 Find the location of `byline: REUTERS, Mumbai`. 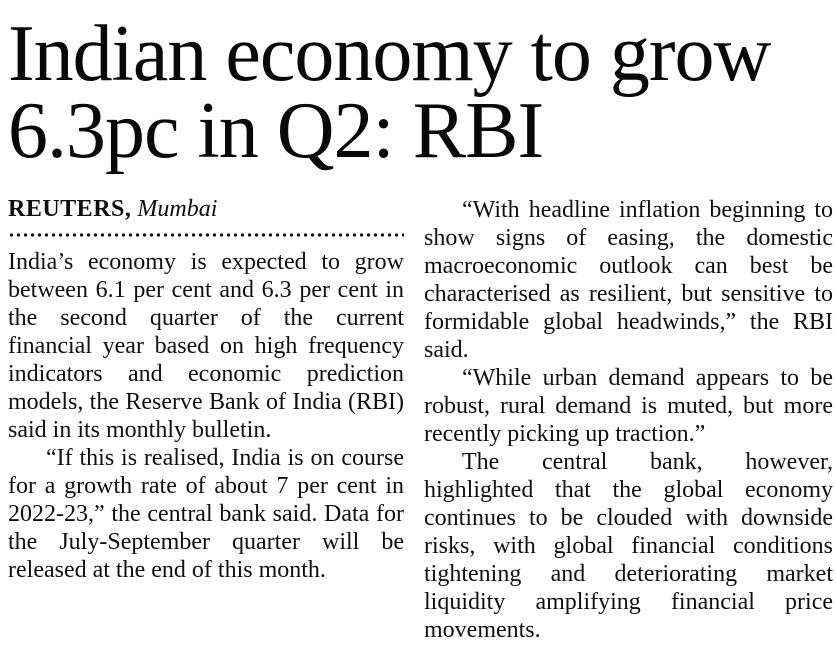

byline: REUTERS, Mumbai is located at coordinates (206, 209).